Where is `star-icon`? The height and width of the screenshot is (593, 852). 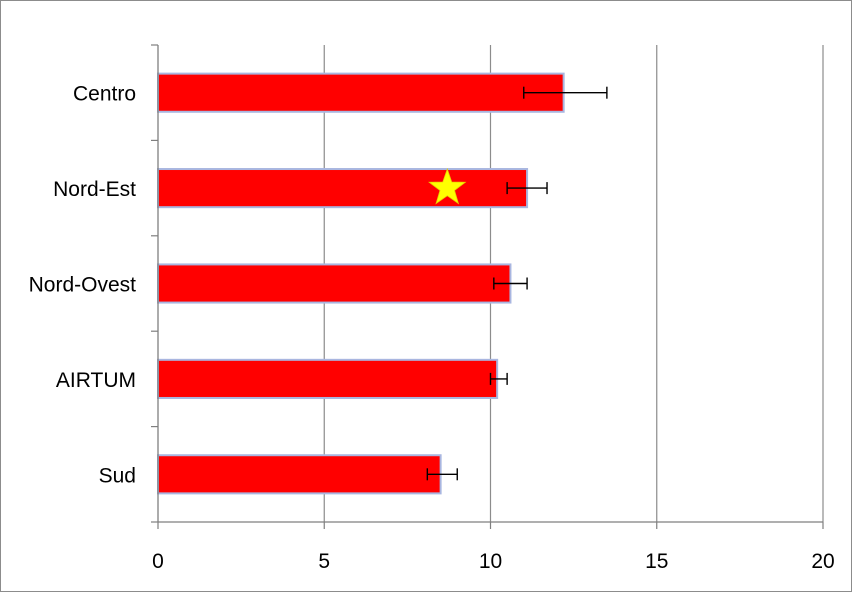 star-icon is located at coordinates (447, 186).